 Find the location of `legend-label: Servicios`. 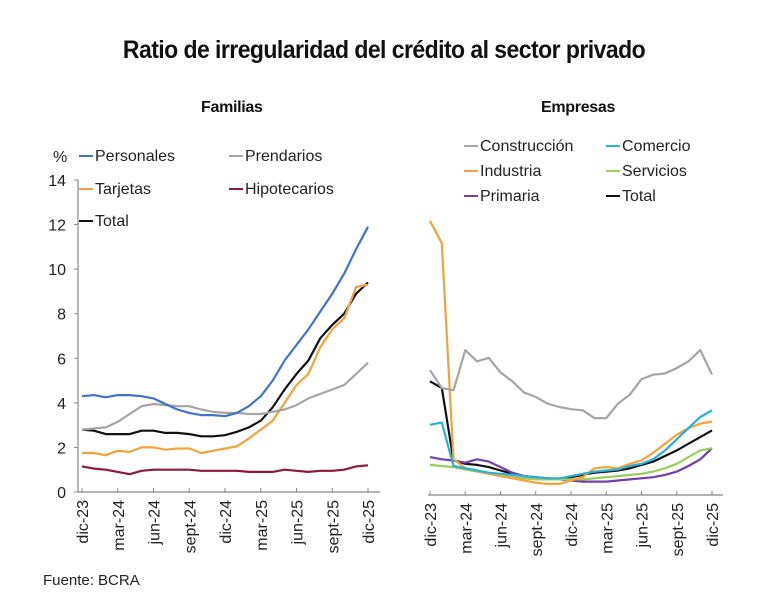

legend-label: Servicios is located at coordinates (654, 171).